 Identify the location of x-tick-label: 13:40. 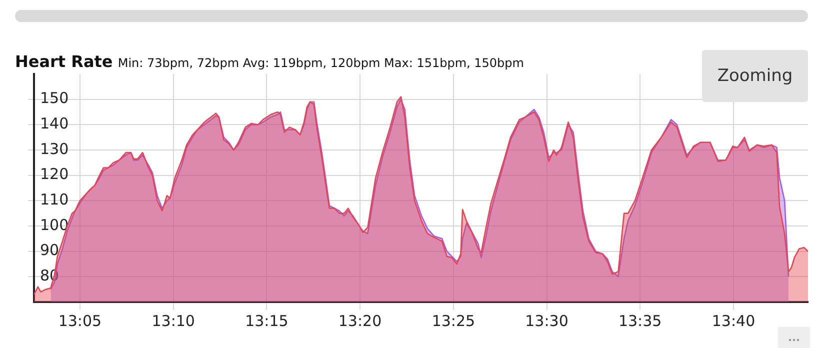
(734, 321).